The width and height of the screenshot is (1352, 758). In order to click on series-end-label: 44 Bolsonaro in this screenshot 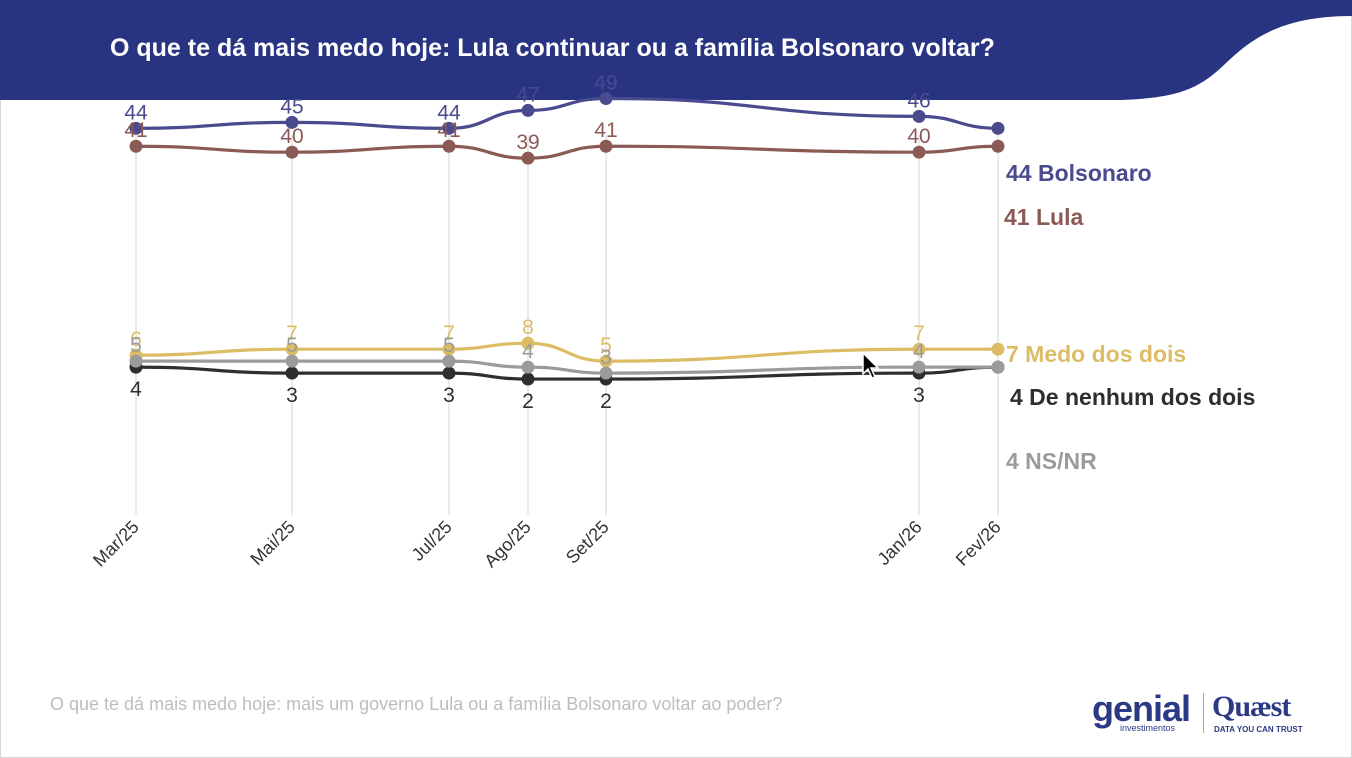, I will do `click(1079, 173)`.